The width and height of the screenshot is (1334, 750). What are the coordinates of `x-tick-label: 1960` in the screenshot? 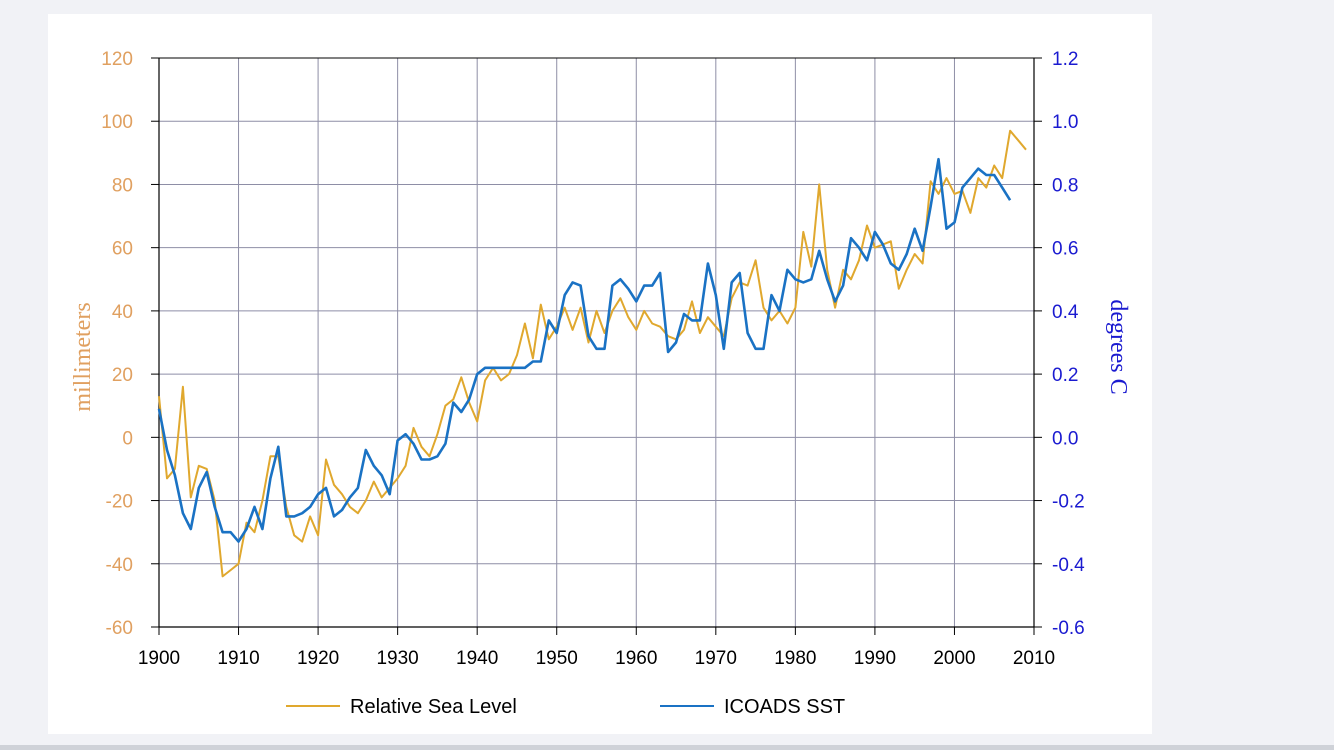 It's located at (636, 658).